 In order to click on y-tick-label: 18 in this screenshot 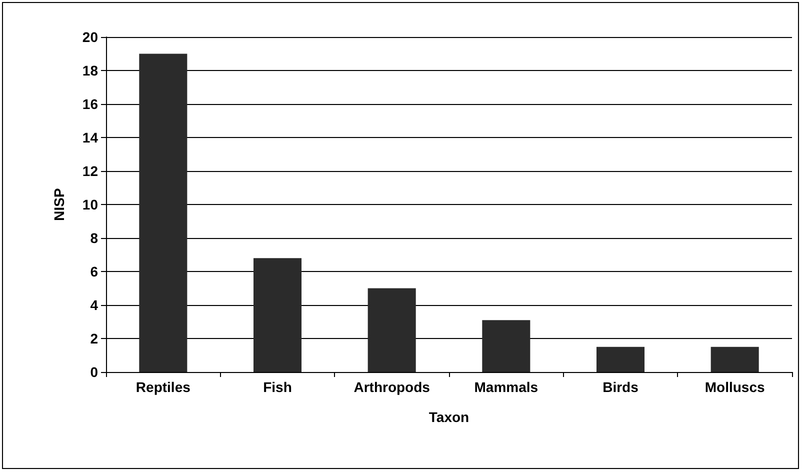, I will do `click(90, 70)`.